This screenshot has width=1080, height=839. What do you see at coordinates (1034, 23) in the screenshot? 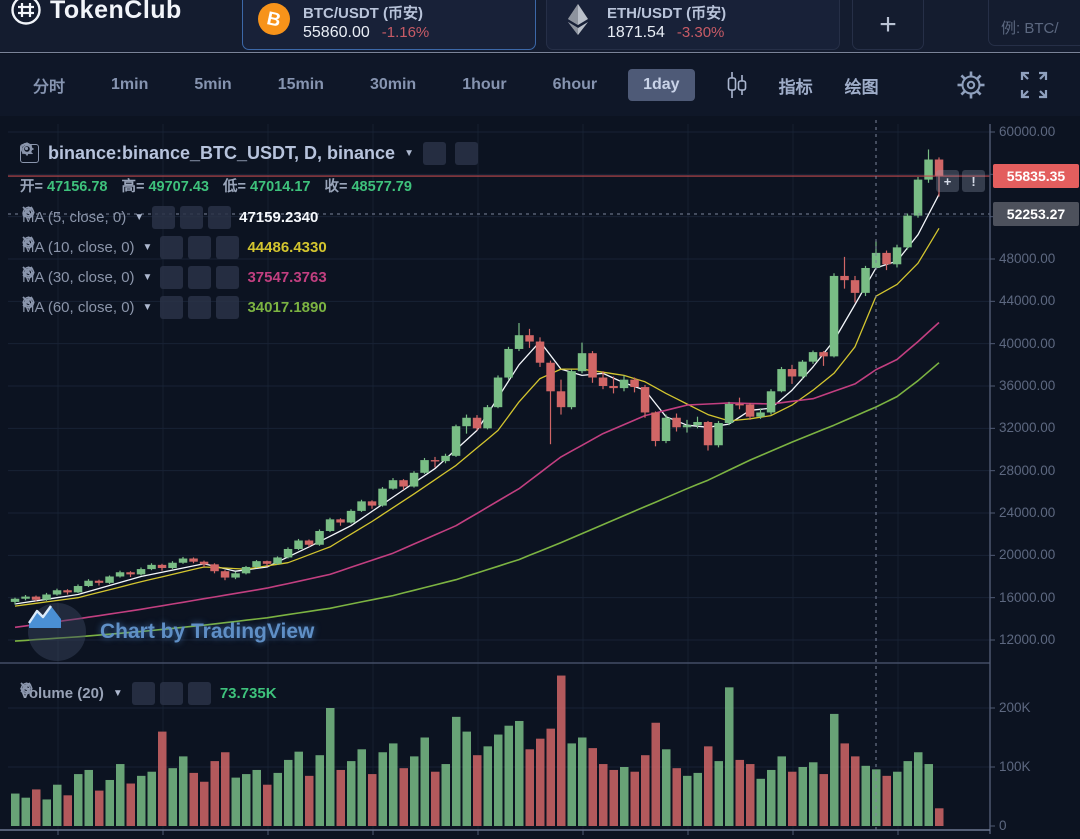
I see `symbol-search-input` at bounding box center [1034, 23].